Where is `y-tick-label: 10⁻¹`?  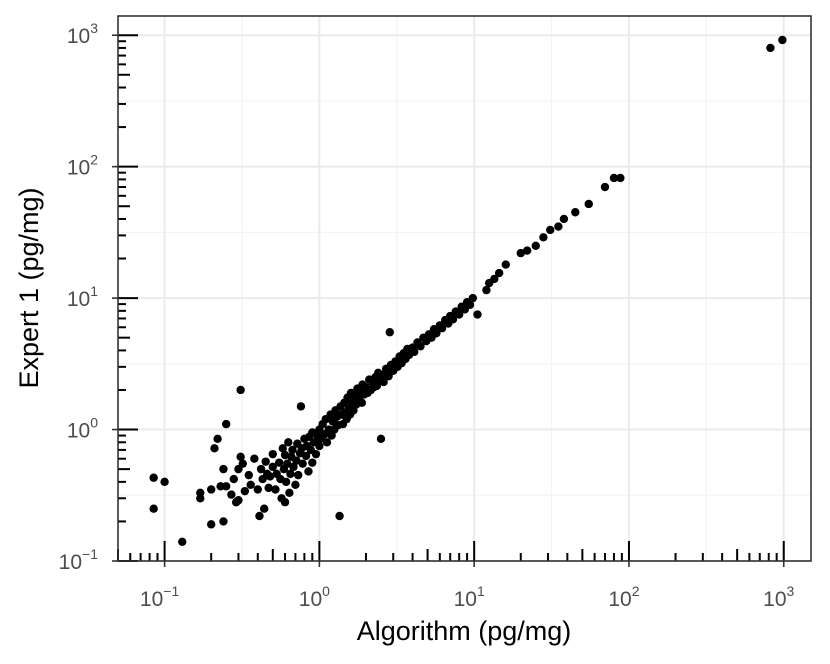
y-tick-label: 10⁻¹ is located at coordinates (79, 560).